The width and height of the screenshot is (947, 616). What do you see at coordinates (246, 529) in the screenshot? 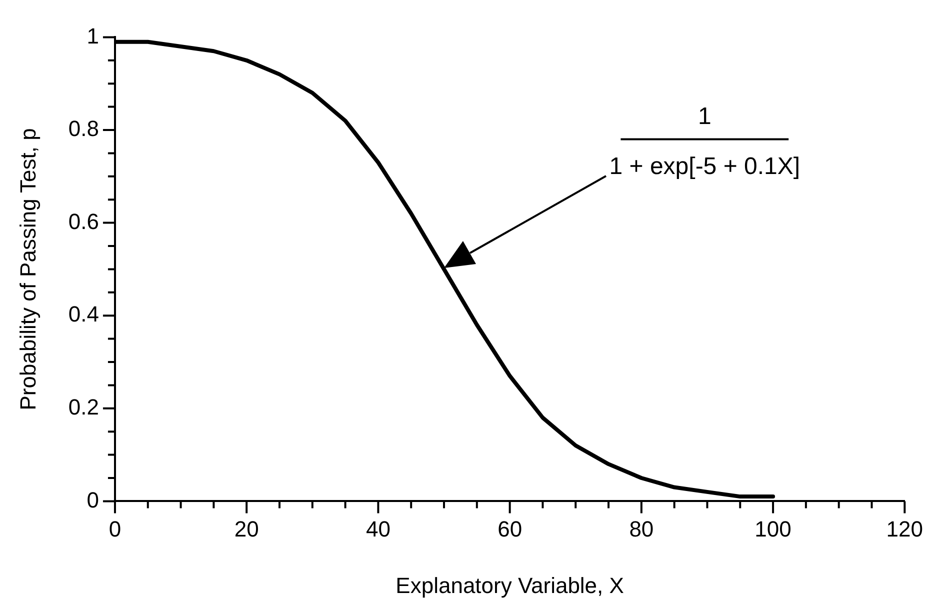
I see `x-tick-label: 20` at bounding box center [246, 529].